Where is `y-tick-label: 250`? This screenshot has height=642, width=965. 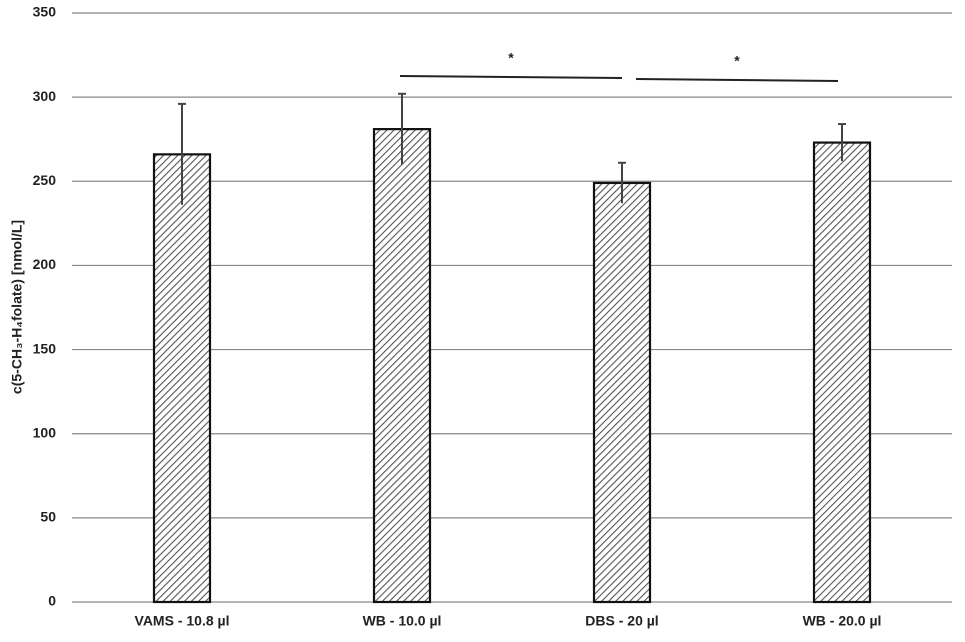
y-tick-label: 250 is located at coordinates (45, 180).